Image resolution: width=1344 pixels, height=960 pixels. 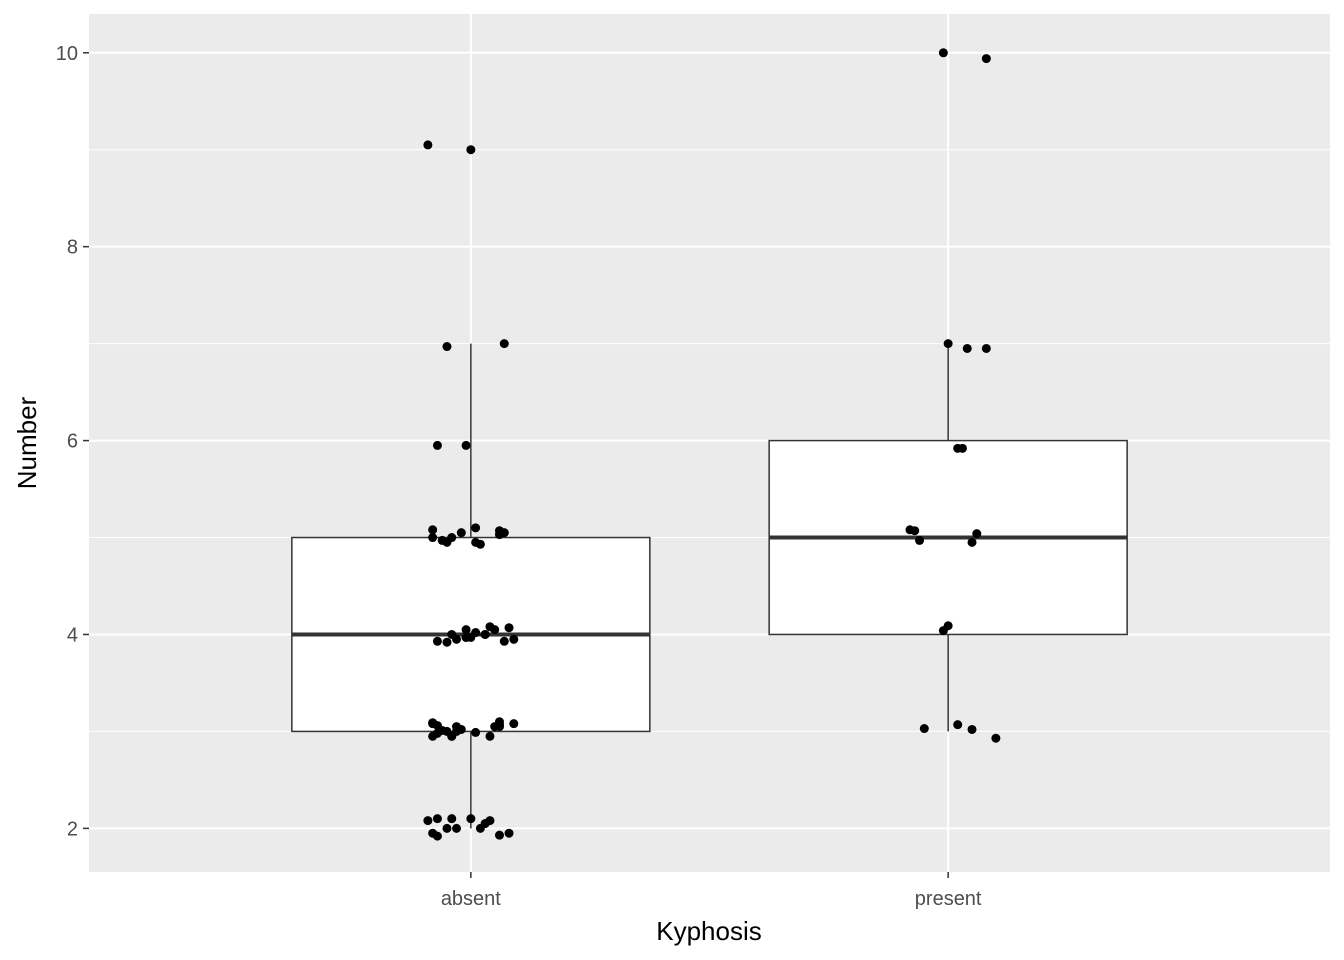 I want to click on x-tick-label-present: present, so click(x=948, y=899).